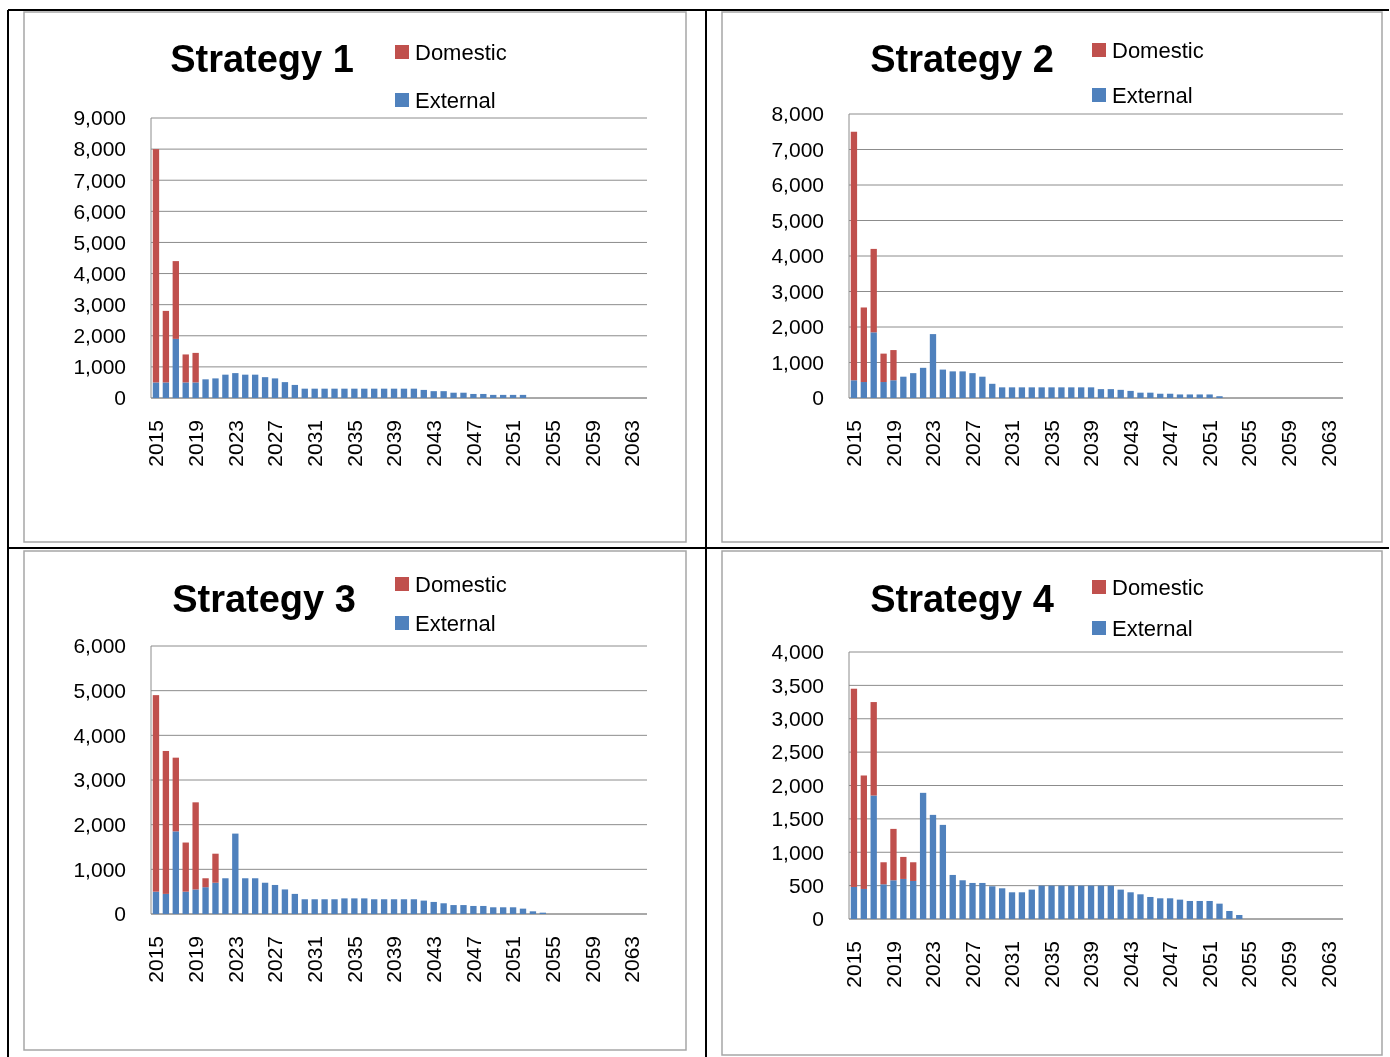 Image resolution: width=1390 pixels, height=1057 pixels. Describe the element at coordinates (275, 443) in the screenshot. I see `x-tick-label: 2027` at that location.